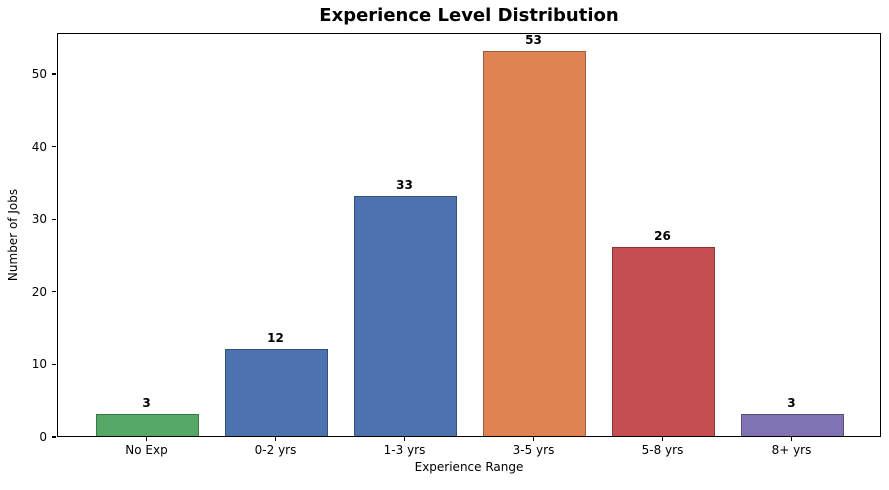  I want to click on bar-value-label: 26, so click(662, 236).